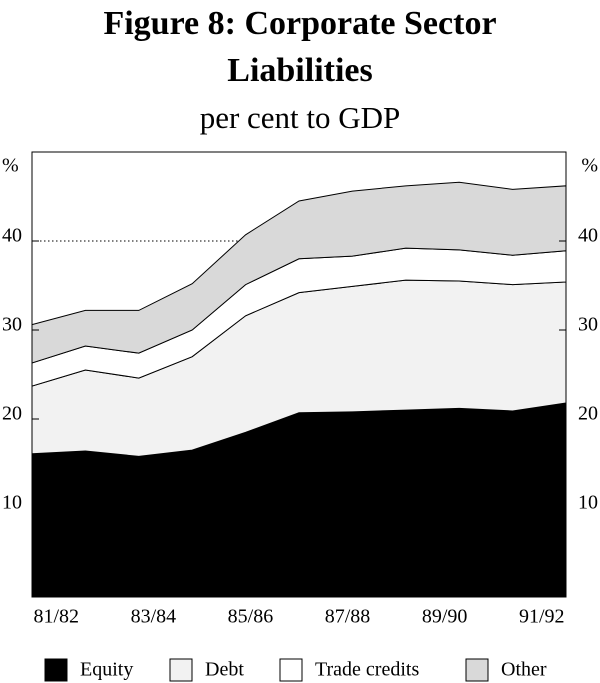 The image size is (600, 683). I want to click on chart-subtitle: per cent to GDP, so click(300, 117).